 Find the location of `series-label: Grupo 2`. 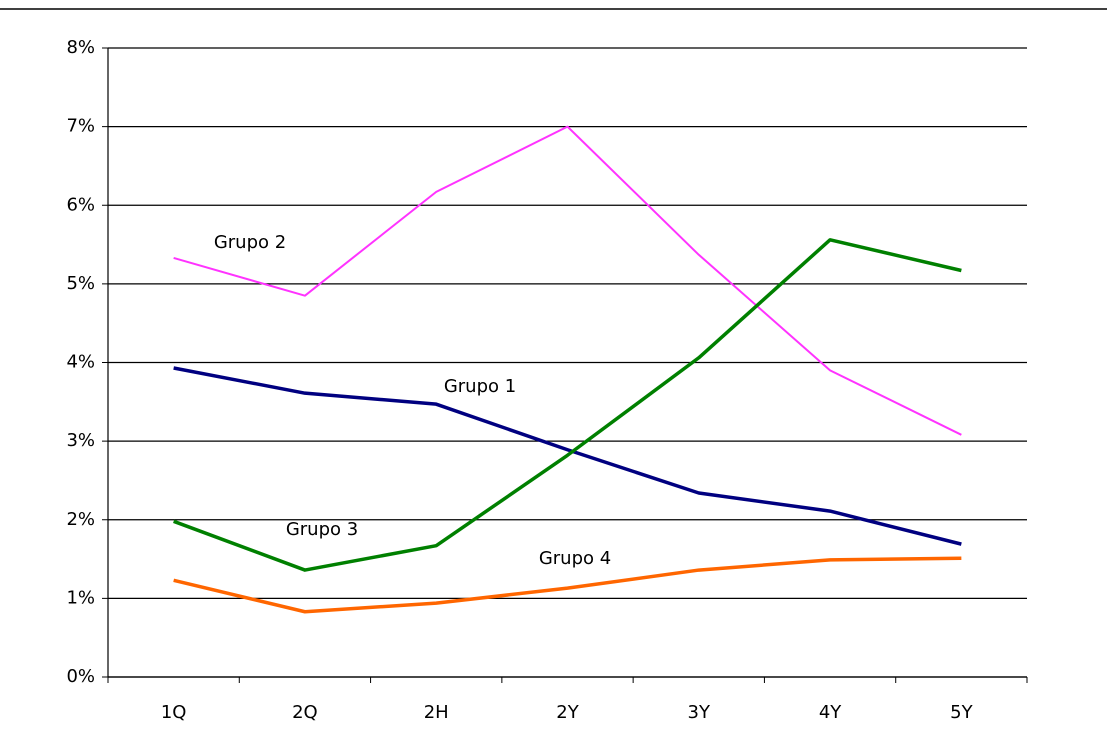

series-label: Grupo 2 is located at coordinates (250, 242).